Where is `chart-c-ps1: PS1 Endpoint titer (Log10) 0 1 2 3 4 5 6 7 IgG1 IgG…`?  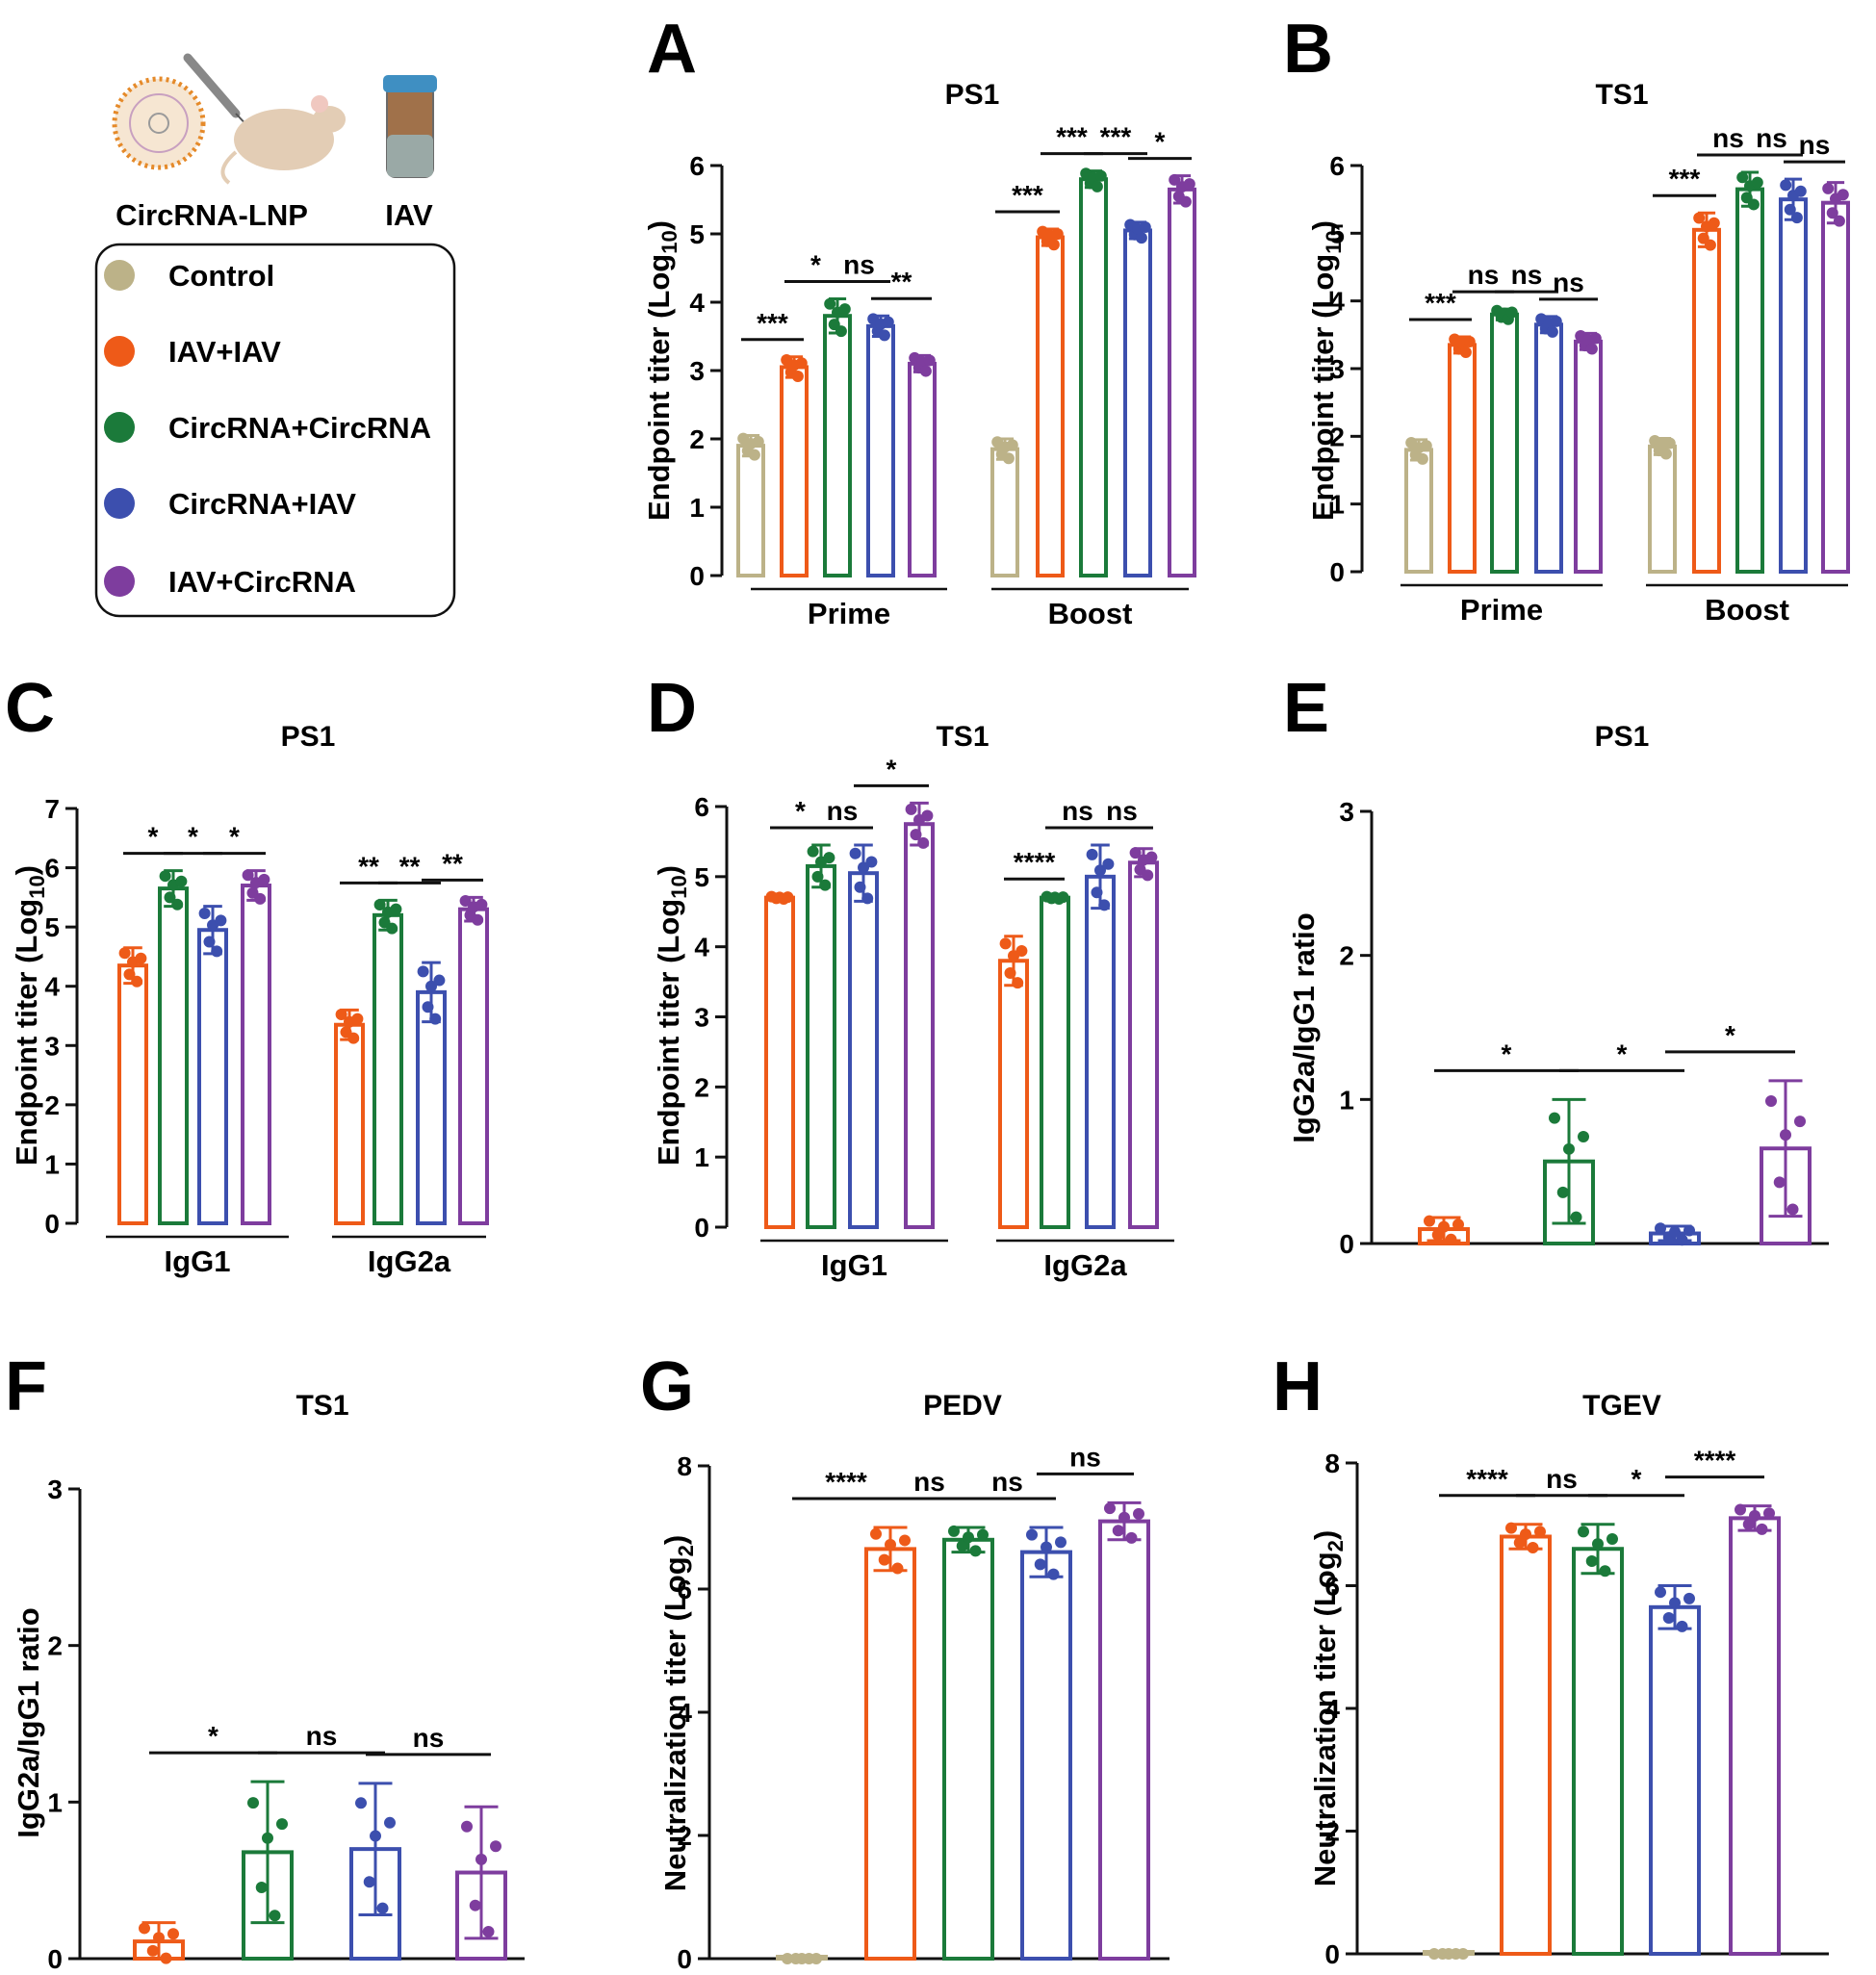
chart-c-ps1: PS1 Endpoint titer (Log10) 0 1 2 3 4 5 6 7 IgG1 IgG… is located at coordinates (249, 999).